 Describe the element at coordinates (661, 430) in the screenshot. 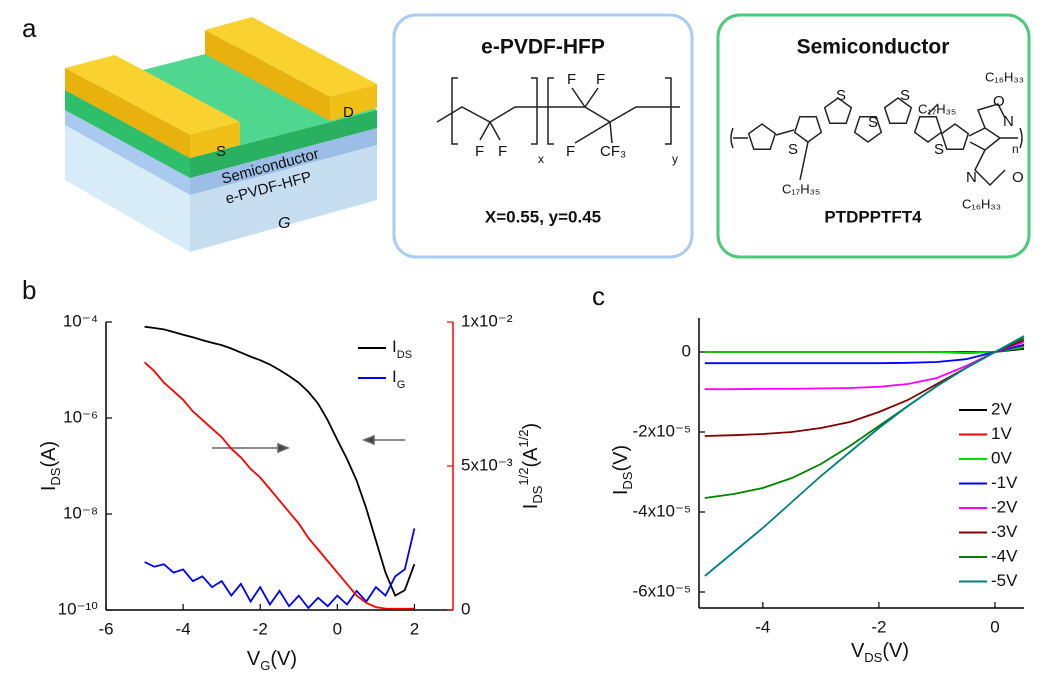

I see `y-tick-label: -2x10⁻⁵` at that location.